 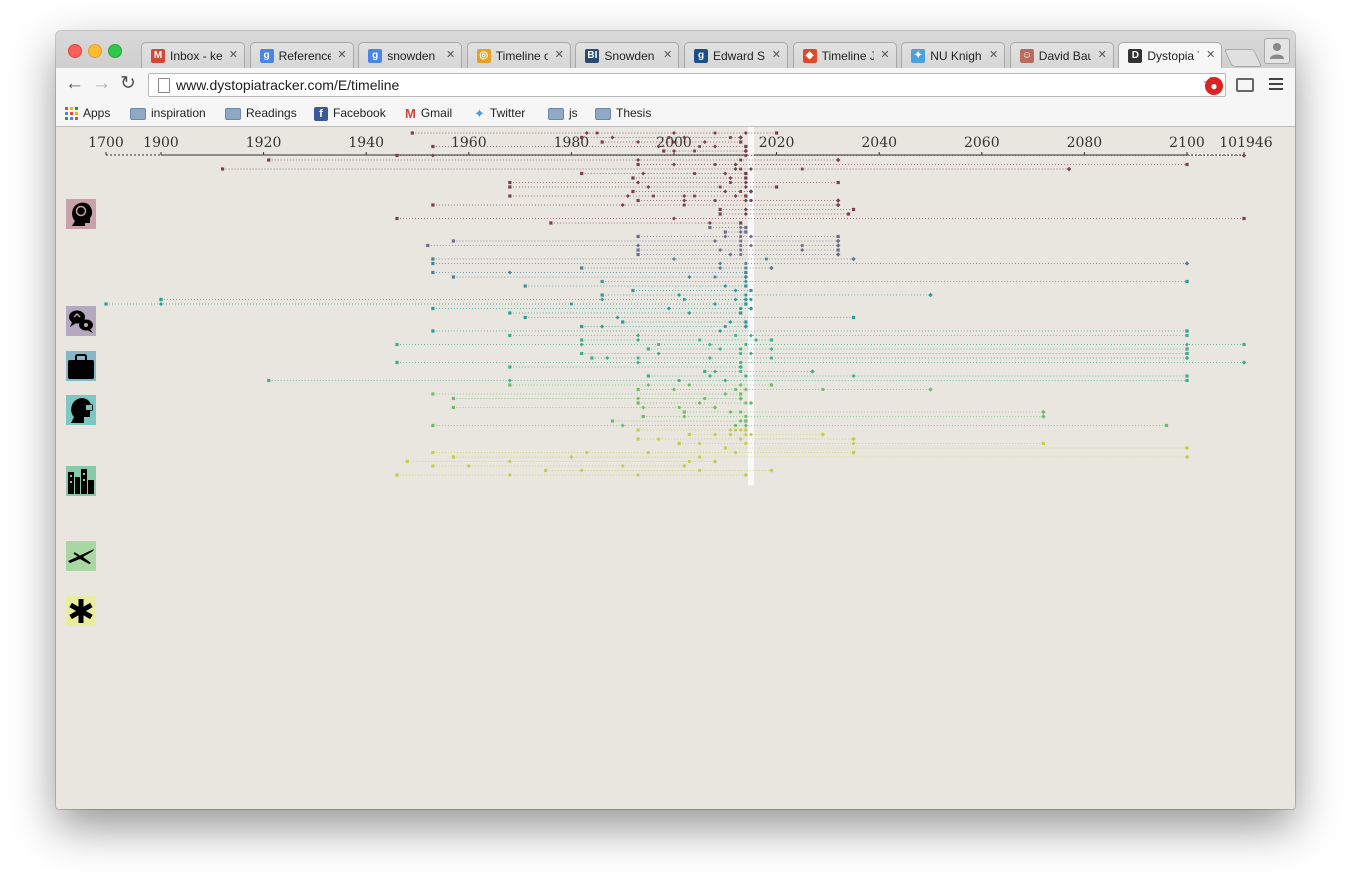 I want to click on menu-icon, so click(x=1276, y=85).